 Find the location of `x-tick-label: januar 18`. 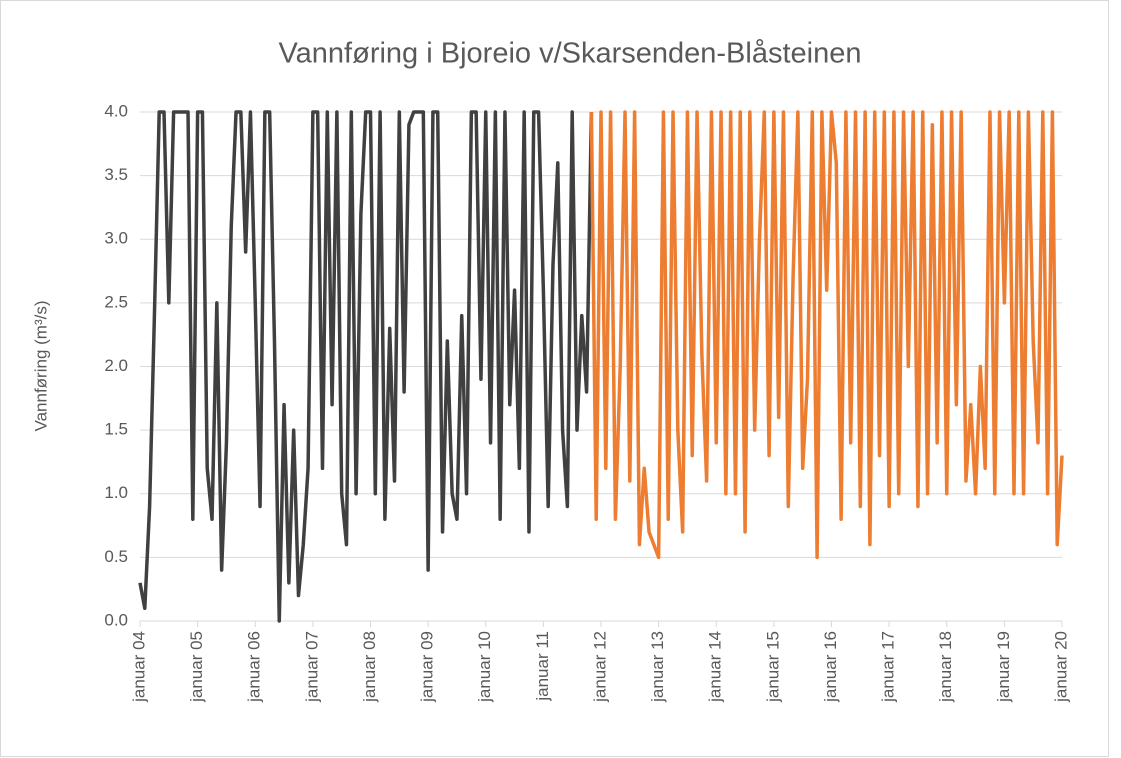

x-tick-label: januar 18 is located at coordinates (945, 667).